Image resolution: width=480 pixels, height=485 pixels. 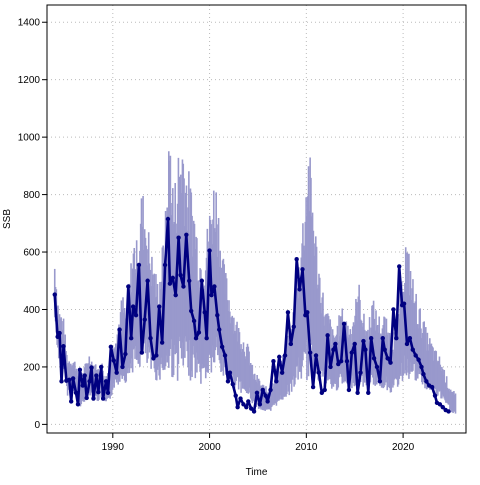 I want to click on x-tick-label: 2010, so click(x=306, y=447).